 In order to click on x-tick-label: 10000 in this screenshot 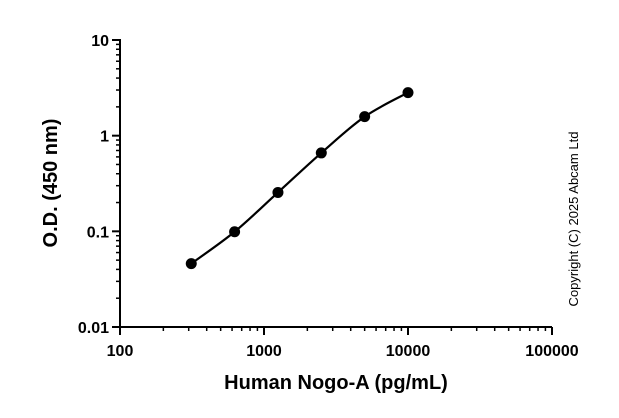, I will do `click(408, 351)`.